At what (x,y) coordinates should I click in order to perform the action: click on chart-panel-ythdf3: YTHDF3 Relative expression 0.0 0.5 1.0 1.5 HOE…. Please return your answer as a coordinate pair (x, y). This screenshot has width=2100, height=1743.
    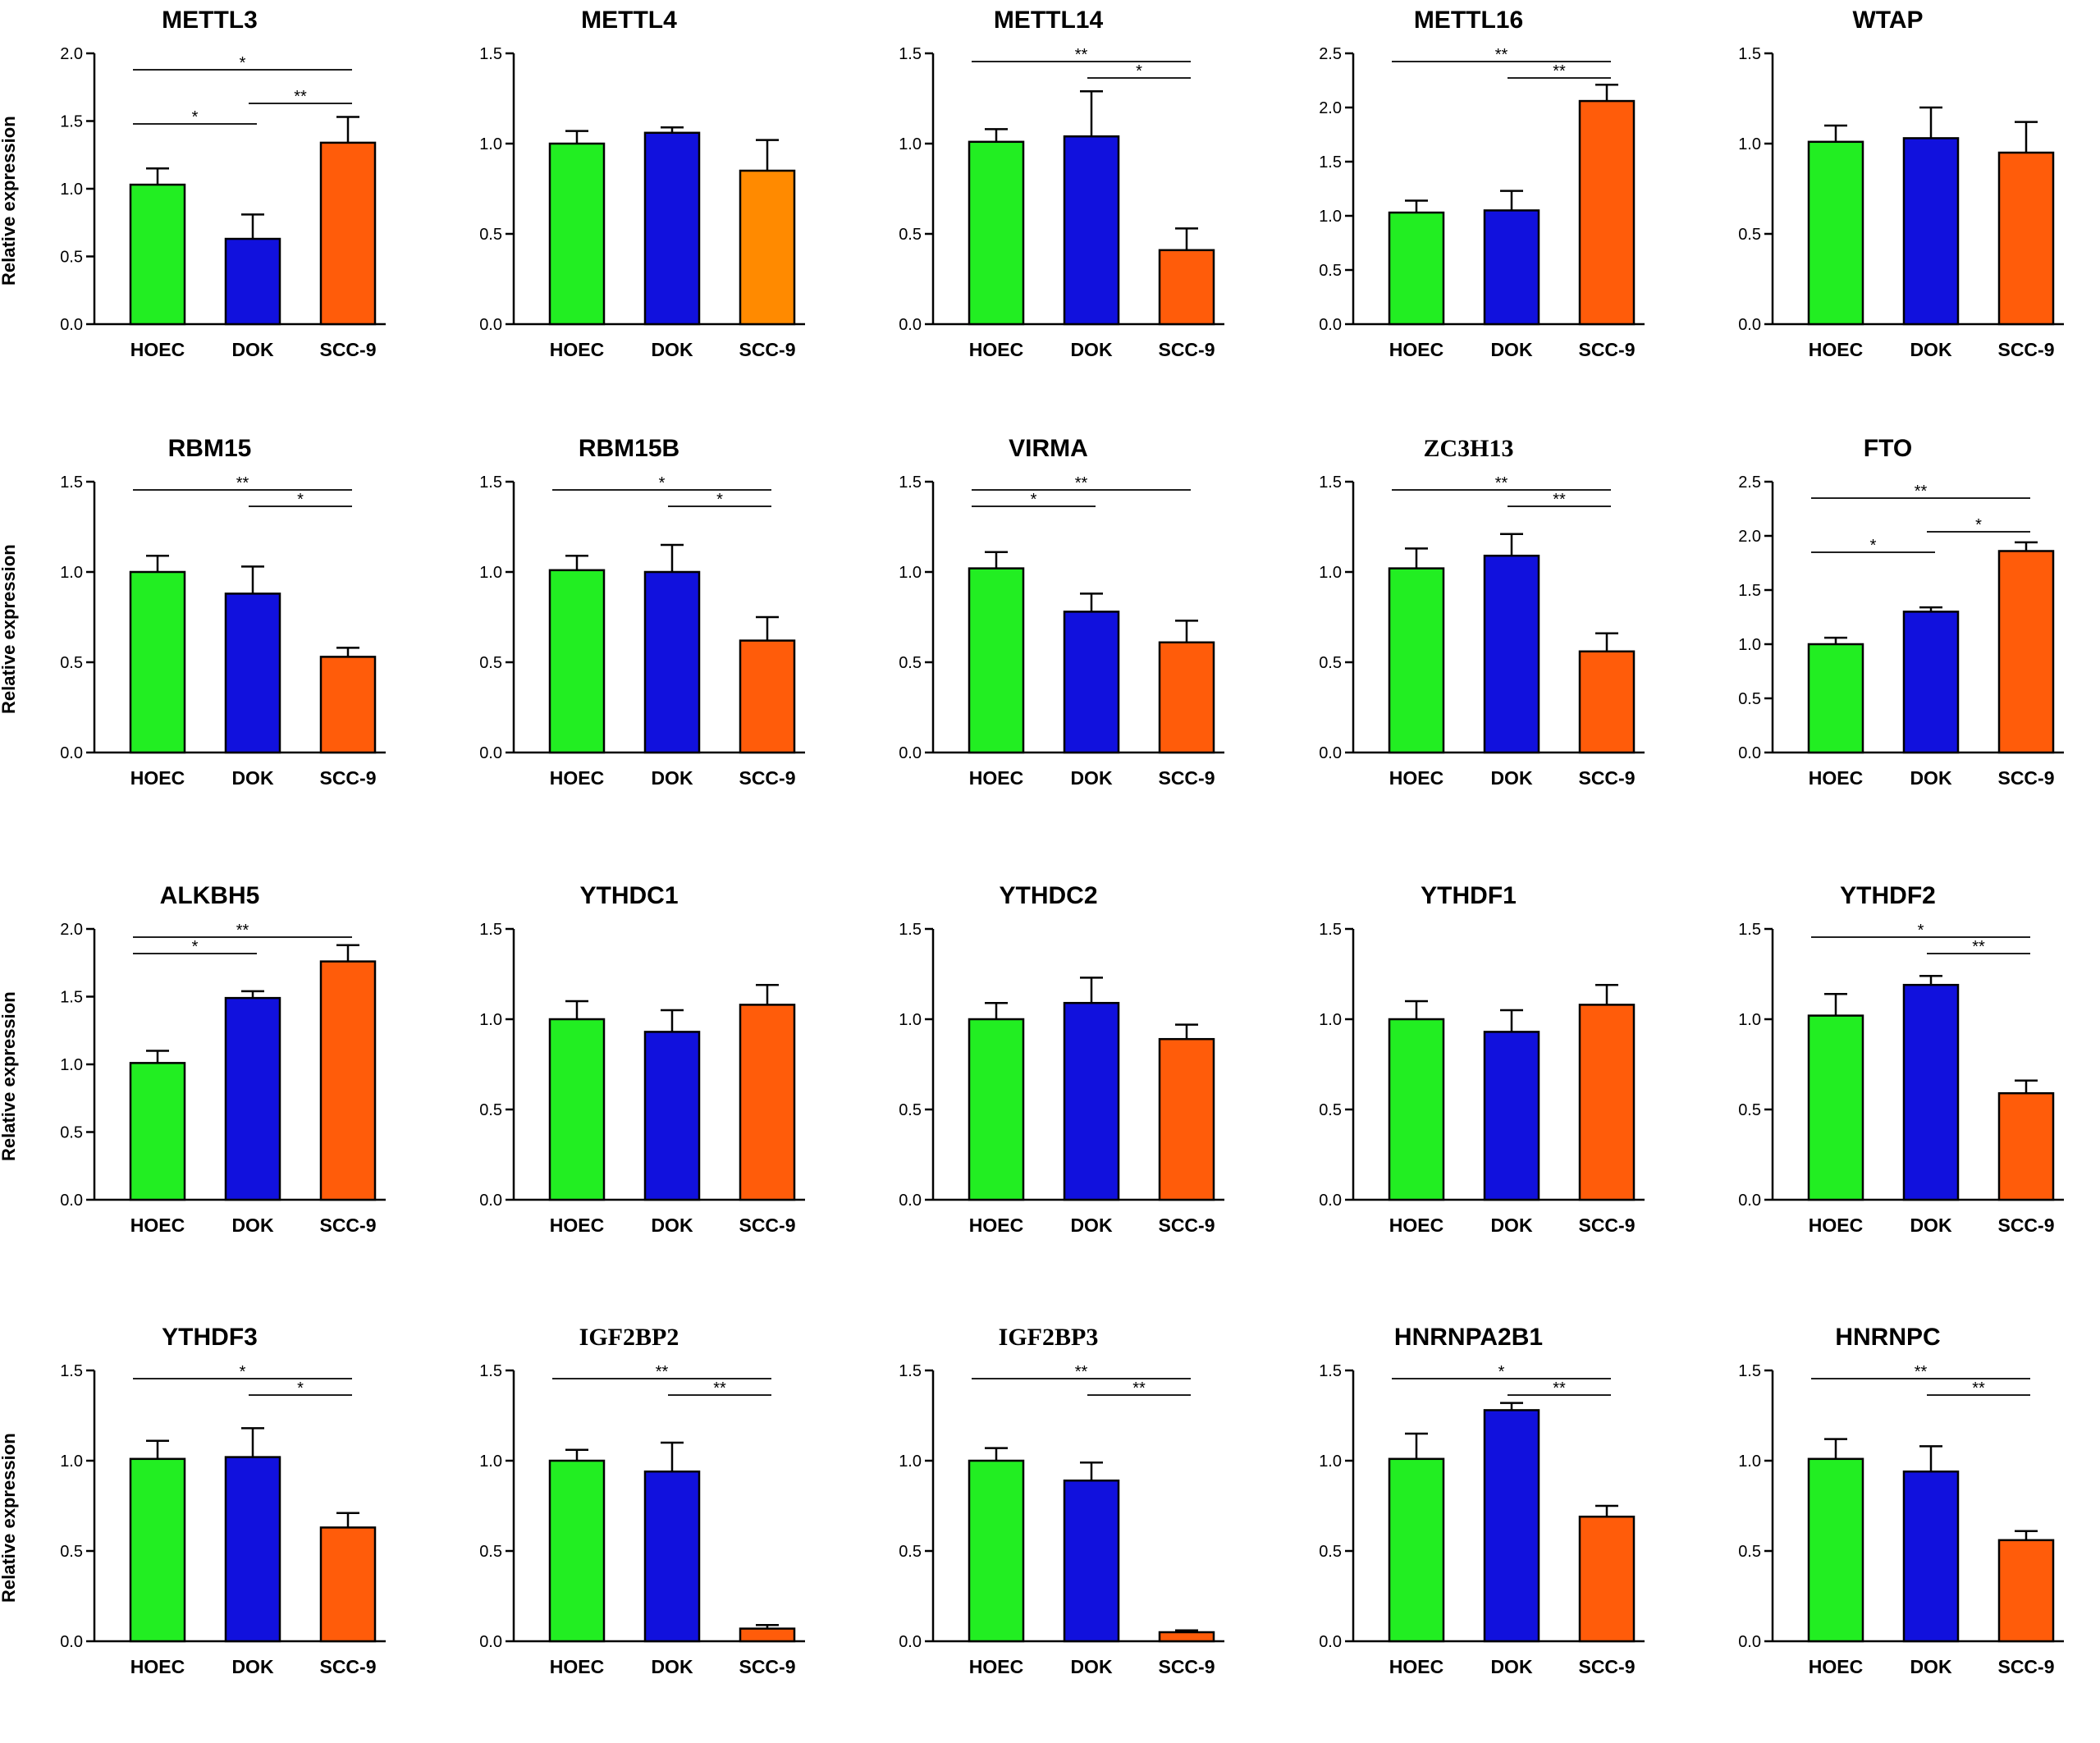
    Looking at the image, I should click on (209, 1530).